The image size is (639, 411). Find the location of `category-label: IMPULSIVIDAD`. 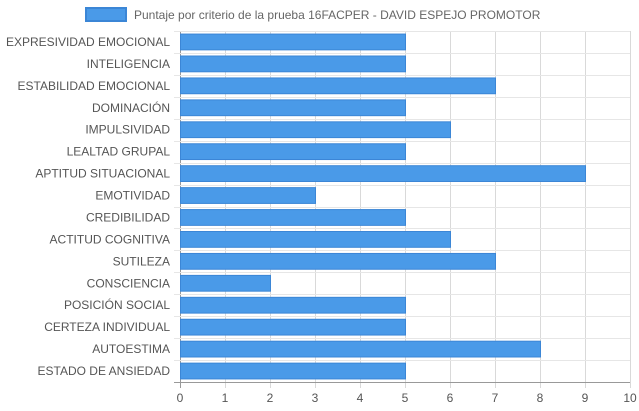

category-label: IMPULSIVIDAD is located at coordinates (127, 130).